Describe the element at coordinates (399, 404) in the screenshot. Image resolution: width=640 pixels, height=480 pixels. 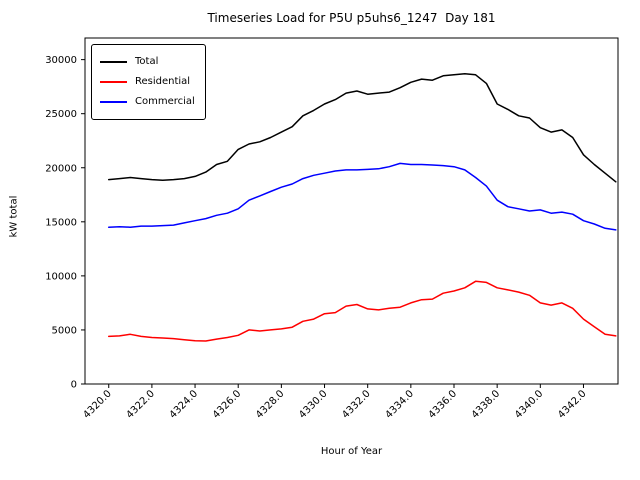
I see `x-tick-label: 4334.0` at that location.